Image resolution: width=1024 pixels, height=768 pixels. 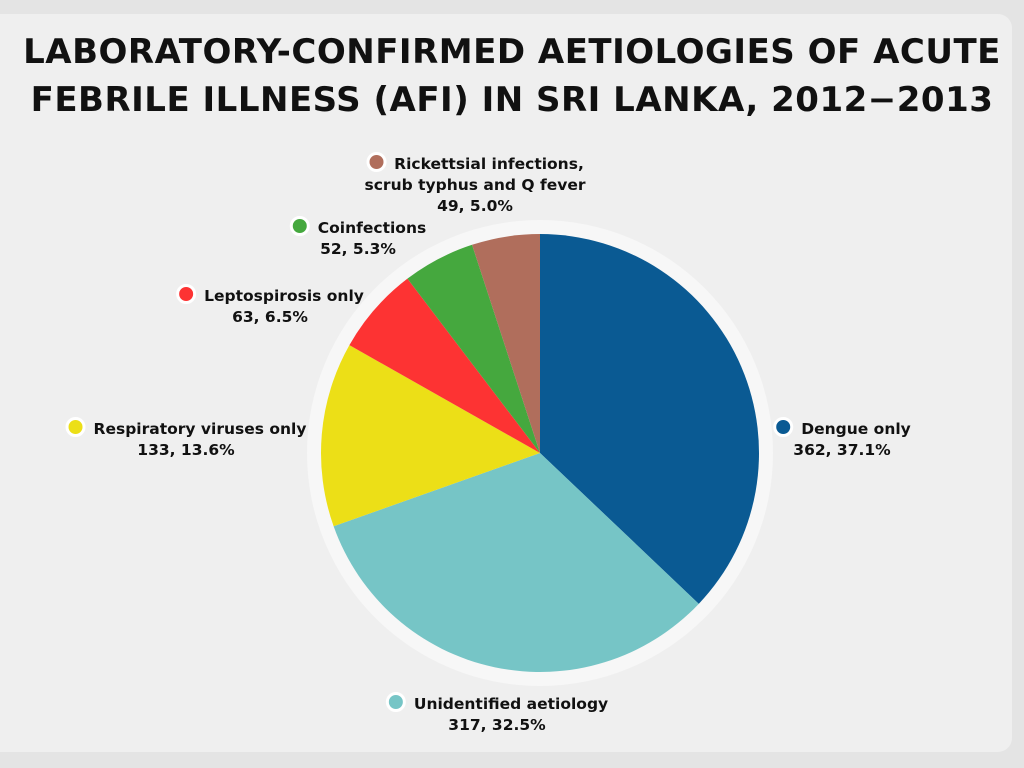 I want to click on slice-label-2: Respiratory viruses only 133, 13.6%, so click(x=186, y=439).